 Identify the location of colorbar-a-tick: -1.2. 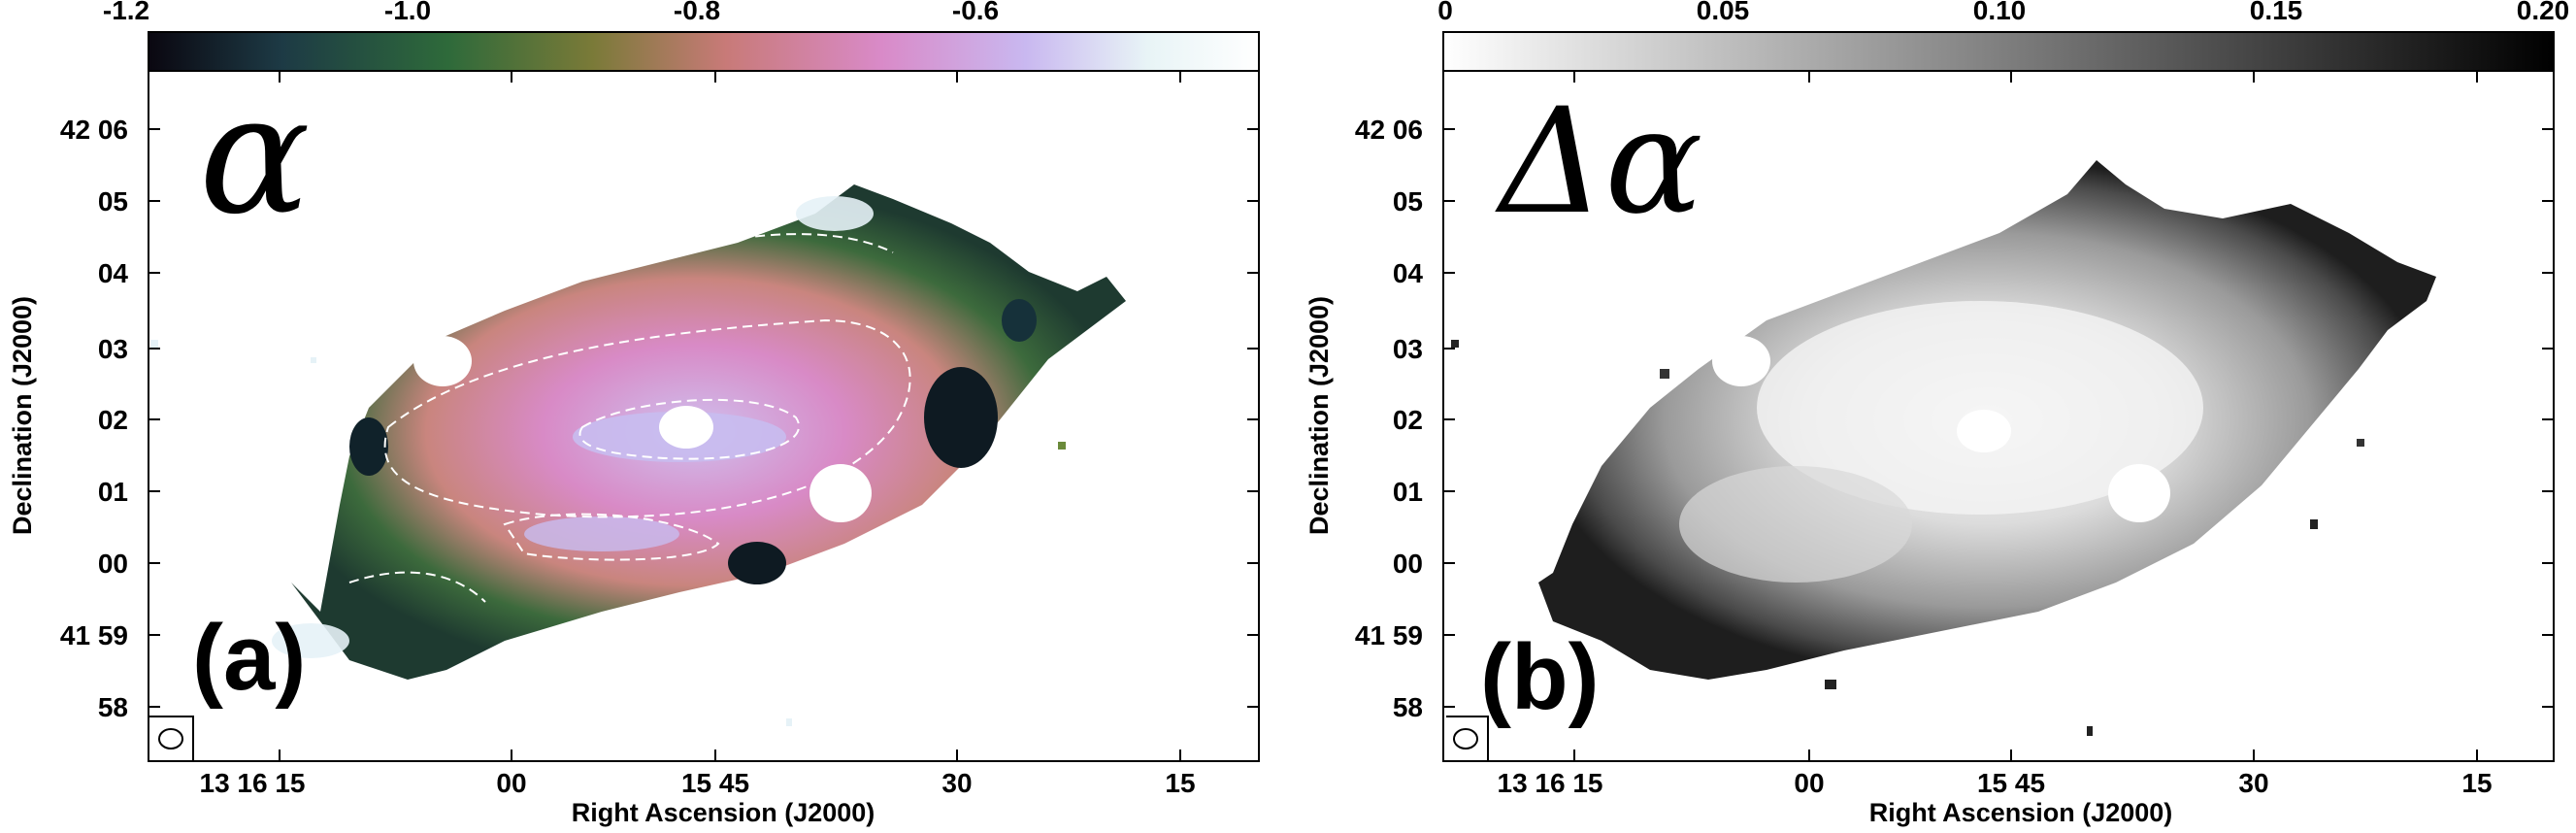
(126, 13).